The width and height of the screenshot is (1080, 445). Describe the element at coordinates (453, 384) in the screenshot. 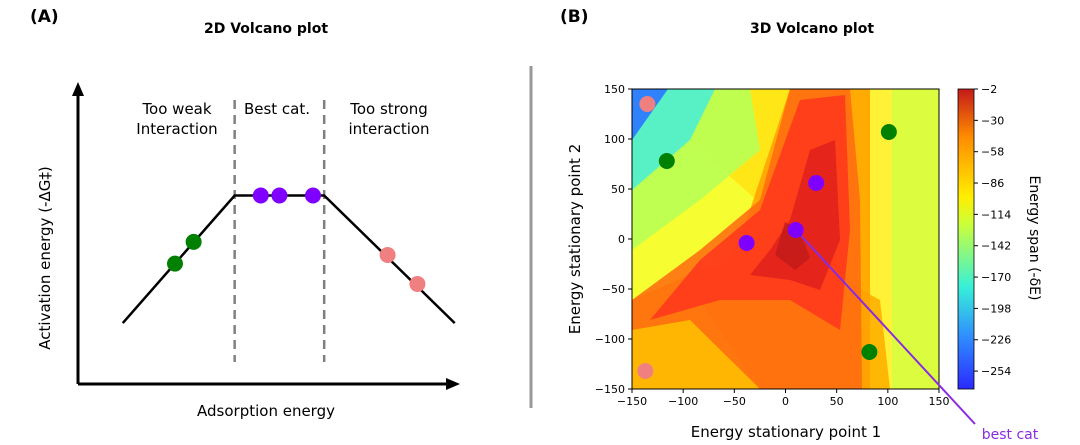

I see `x-axis-arrowhead-icon` at that location.